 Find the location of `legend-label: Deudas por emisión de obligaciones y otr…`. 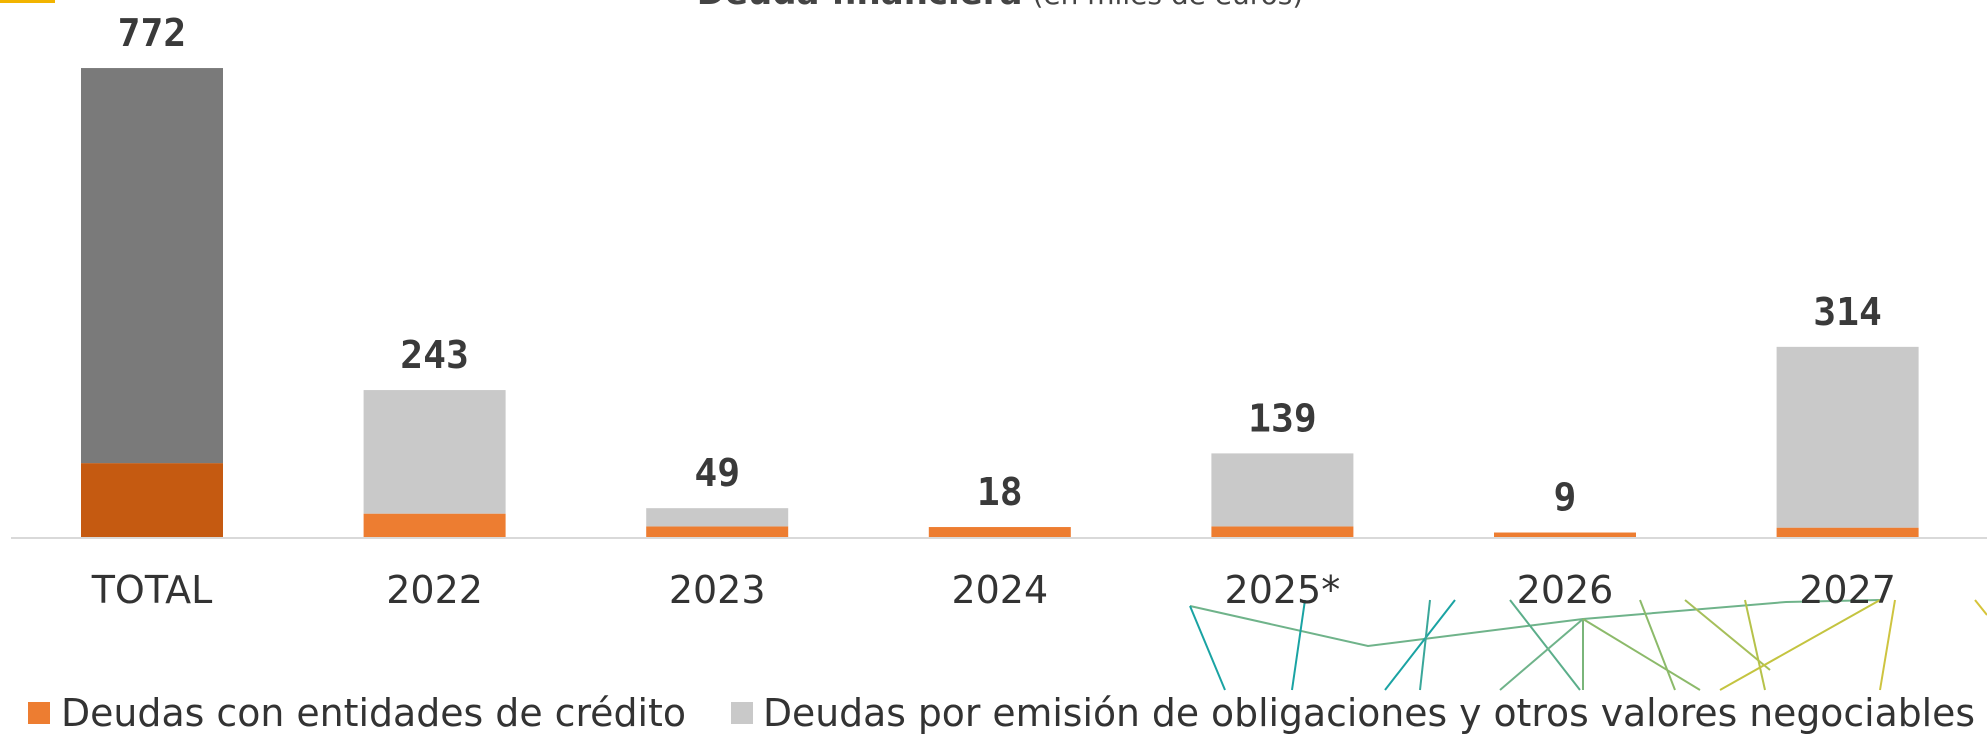

legend-label: Deudas por emisión de obligaciones y otr… is located at coordinates (1369, 713).